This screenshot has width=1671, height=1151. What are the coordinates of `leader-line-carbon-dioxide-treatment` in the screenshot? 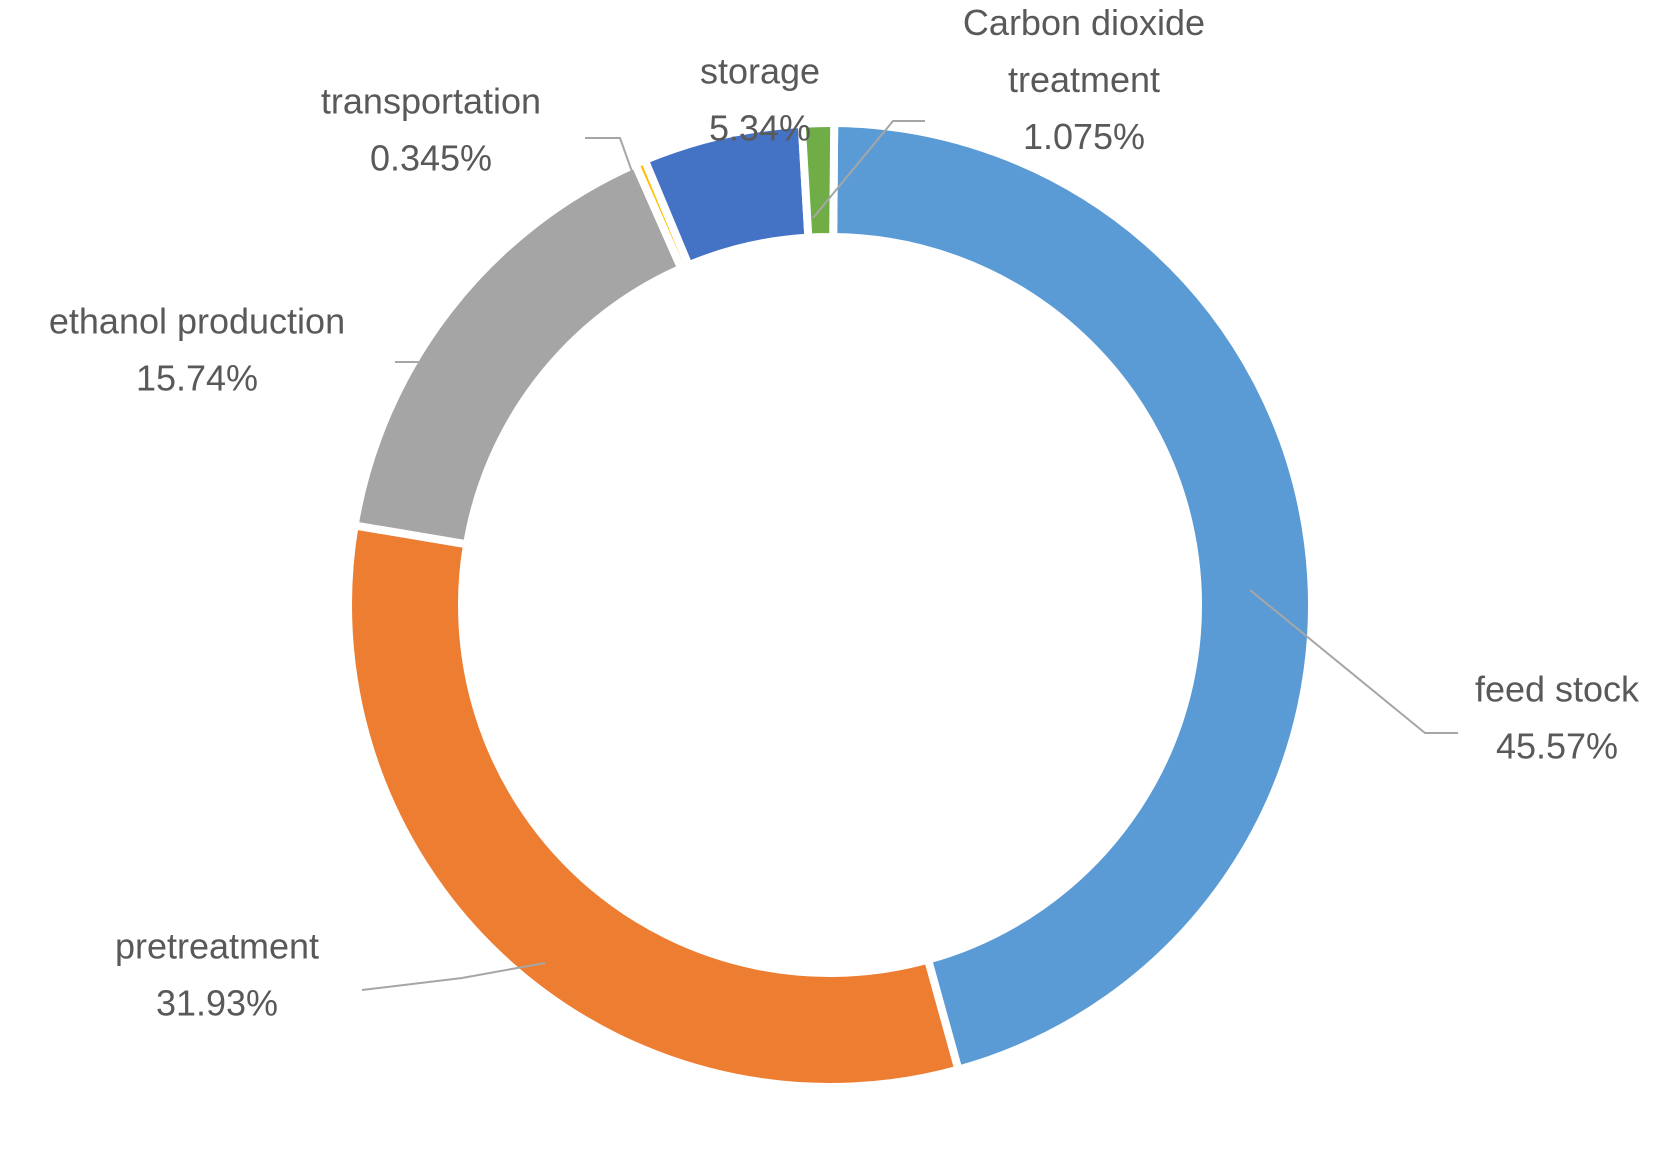 It's located at (868, 169).